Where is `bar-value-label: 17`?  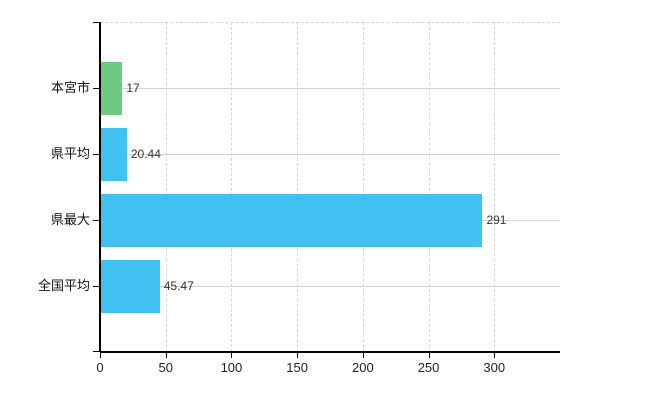 bar-value-label: 17 is located at coordinates (133, 88).